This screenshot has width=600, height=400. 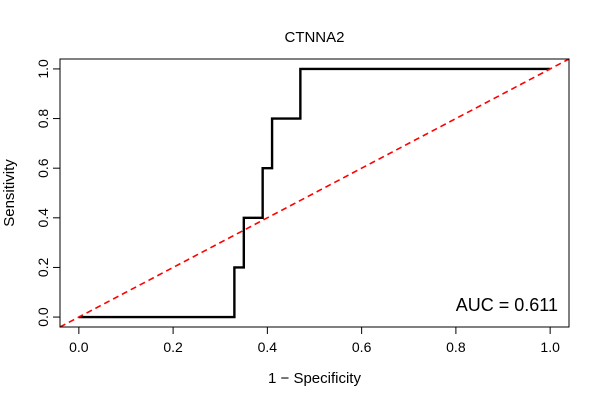 What do you see at coordinates (9, 193) in the screenshot?
I see `y-axis-label: Sensitivity` at bounding box center [9, 193].